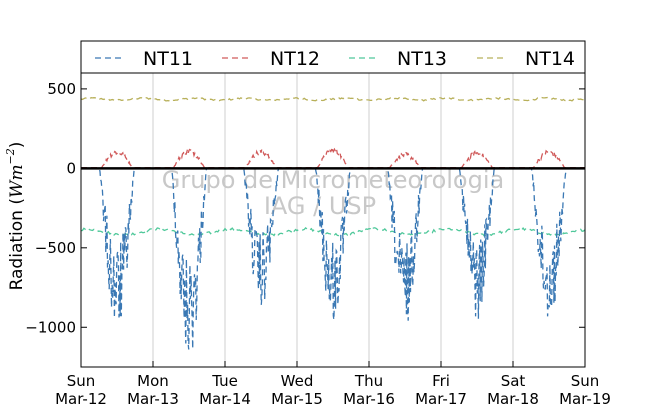 Image resolution: width=650 pixels, height=409 pixels. What do you see at coordinates (225, 399) in the screenshot?
I see `x-tick-label-date: Mar-14` at bounding box center [225, 399].